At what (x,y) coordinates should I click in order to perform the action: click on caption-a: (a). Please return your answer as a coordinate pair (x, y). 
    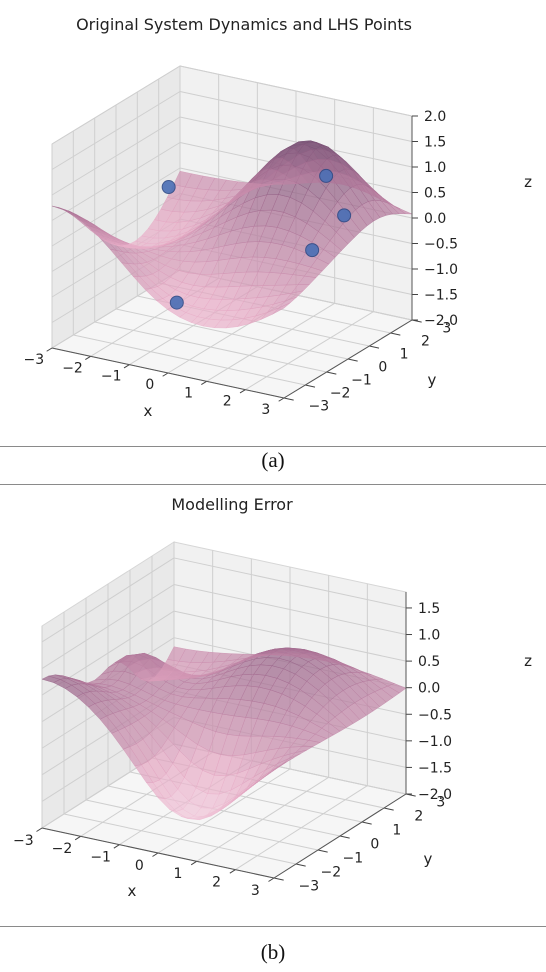
    Looking at the image, I should click on (273, 460).